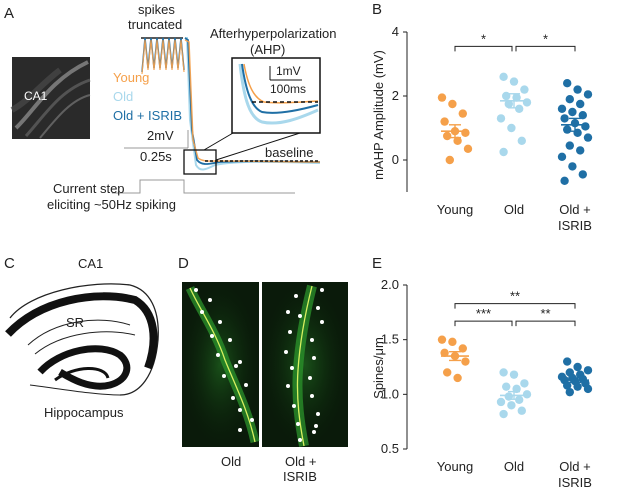 Image resolution: width=617 pixels, height=492 pixels. Describe the element at coordinates (203, 186) in the screenshot. I see `current-step-trace` at that location.